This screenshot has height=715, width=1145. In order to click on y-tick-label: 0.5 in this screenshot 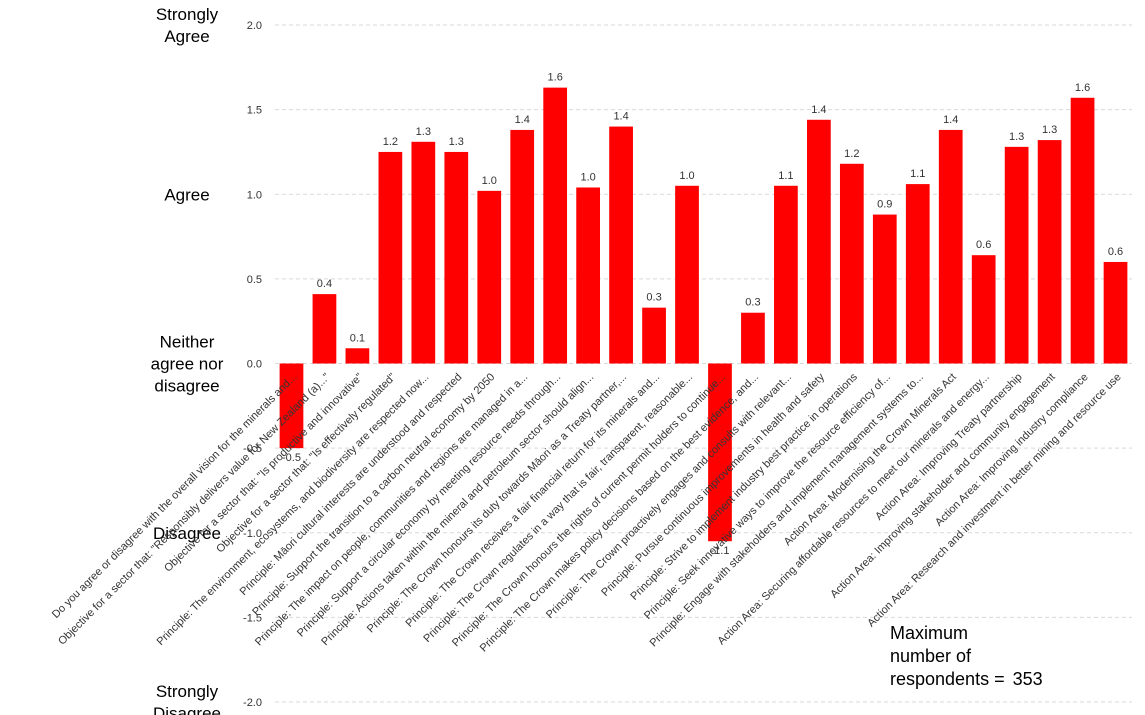, I will do `click(254, 280)`.